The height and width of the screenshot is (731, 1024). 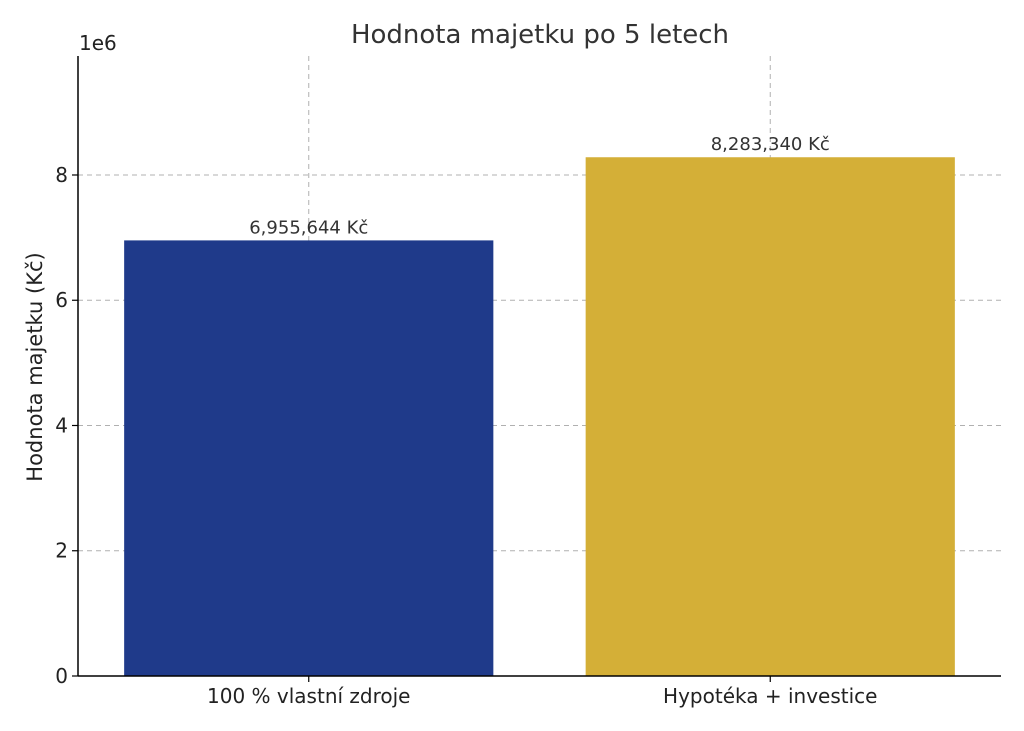 I want to click on chart-title: Hodnota majetku po 5 letech, so click(x=540, y=35).